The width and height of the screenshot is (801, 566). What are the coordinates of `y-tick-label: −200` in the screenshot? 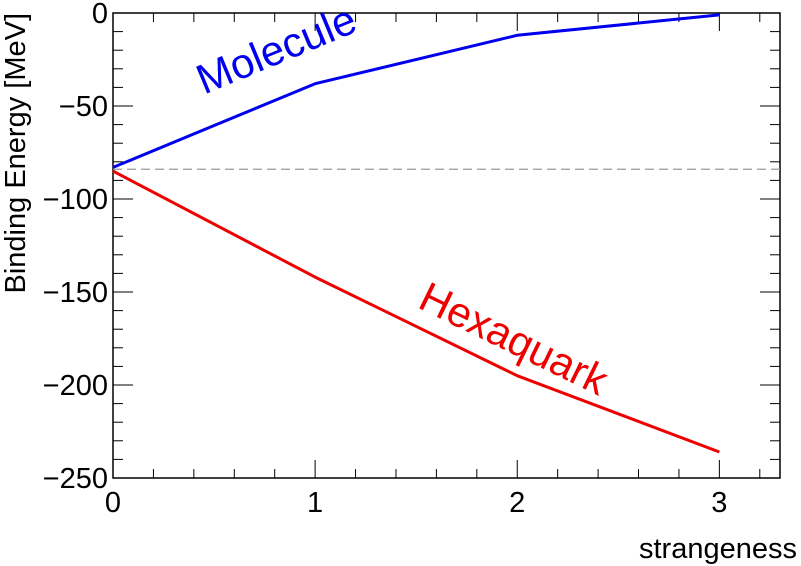 It's located at (75, 386).